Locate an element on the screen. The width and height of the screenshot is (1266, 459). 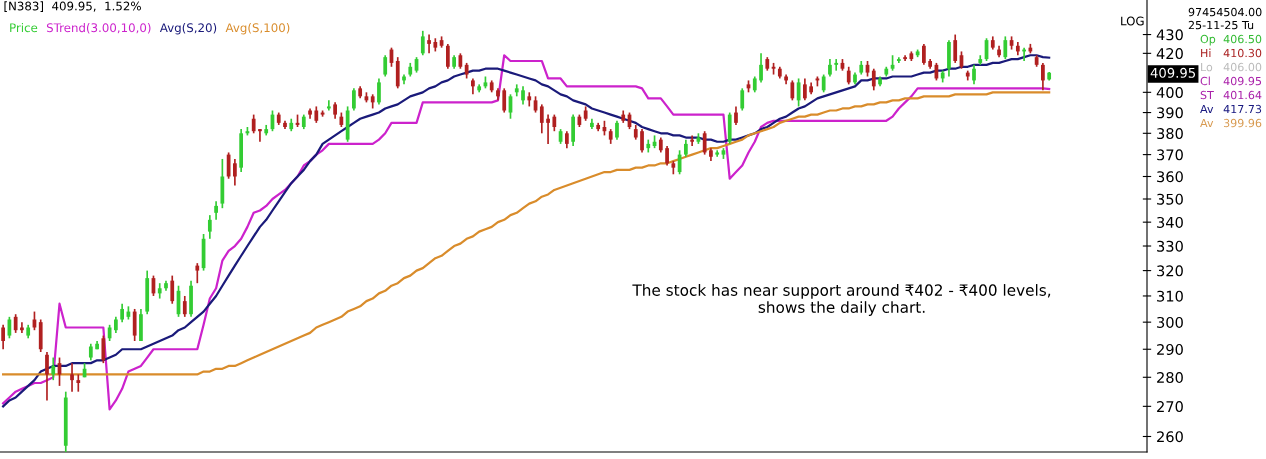
y-tick-label: 290 is located at coordinates (1170, 349).